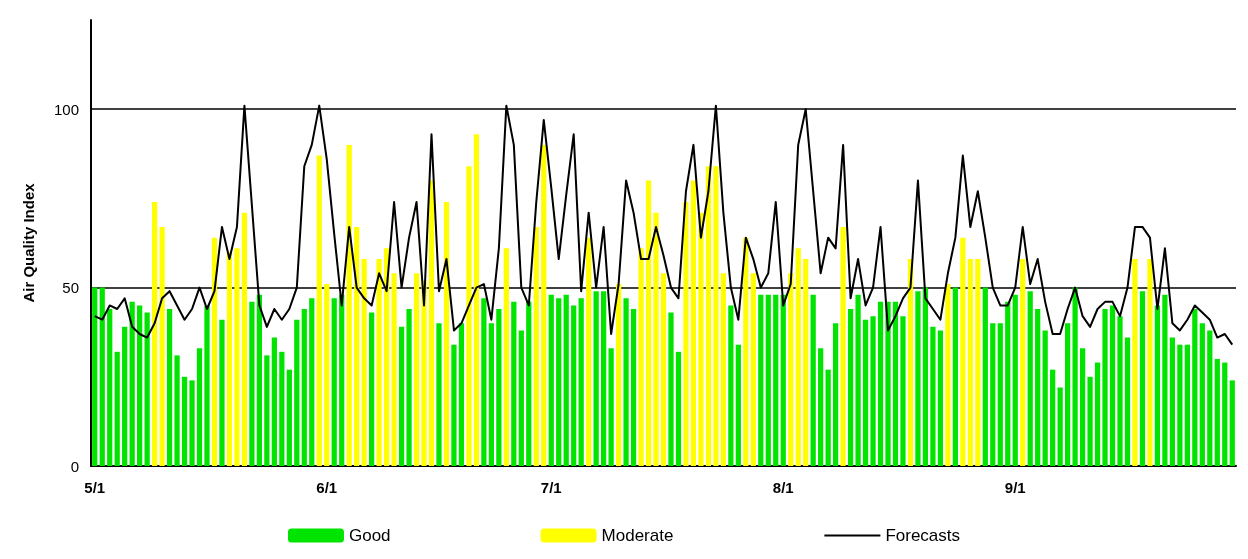  I want to click on x-tick-label: 8/1, so click(783, 487).